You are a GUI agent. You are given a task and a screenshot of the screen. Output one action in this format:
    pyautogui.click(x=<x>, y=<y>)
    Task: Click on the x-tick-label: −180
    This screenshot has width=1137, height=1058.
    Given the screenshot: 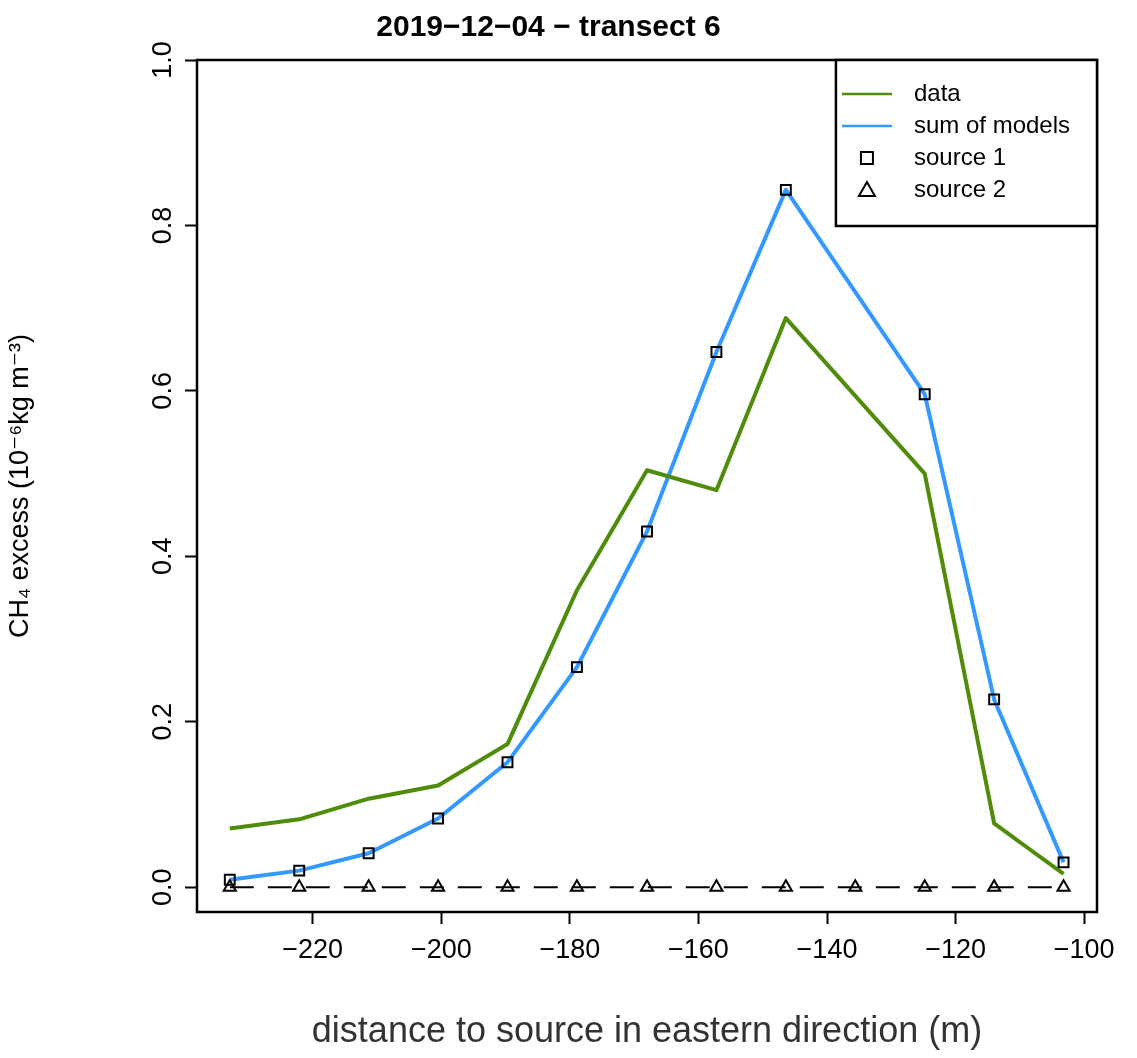 What is the action you would take?
    pyautogui.click(x=570, y=948)
    